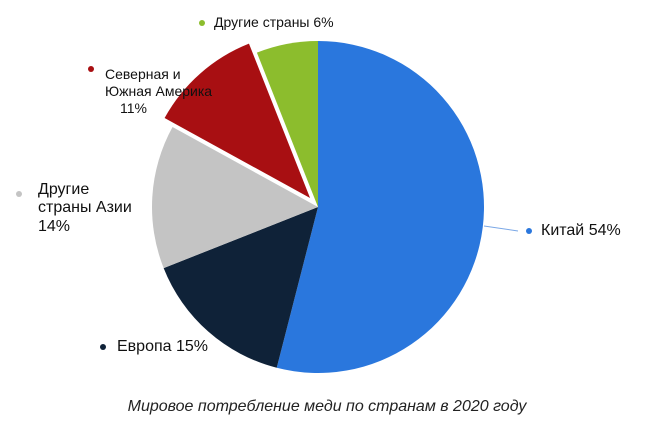 The height and width of the screenshot is (439, 654). What do you see at coordinates (103, 347) in the screenshot?
I see `legend-dot-europe` at bounding box center [103, 347].